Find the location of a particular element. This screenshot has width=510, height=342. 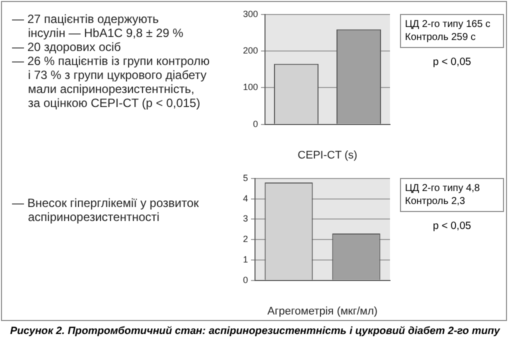

text: ЦД 2-го типу 165 с Контроль 259 с is located at coordinates (452, 31).